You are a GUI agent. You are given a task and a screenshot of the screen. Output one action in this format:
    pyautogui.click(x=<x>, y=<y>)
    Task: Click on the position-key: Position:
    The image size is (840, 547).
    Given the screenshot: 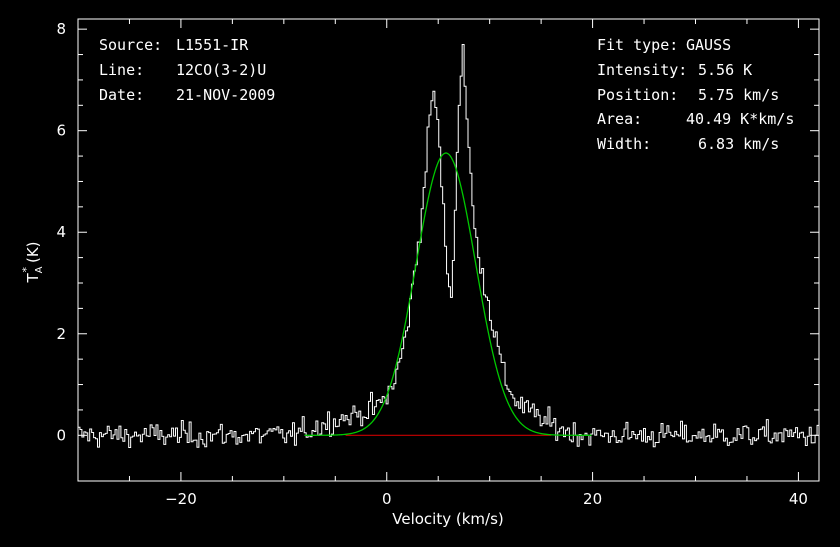 What is the action you would take?
    pyautogui.click(x=637, y=95)
    